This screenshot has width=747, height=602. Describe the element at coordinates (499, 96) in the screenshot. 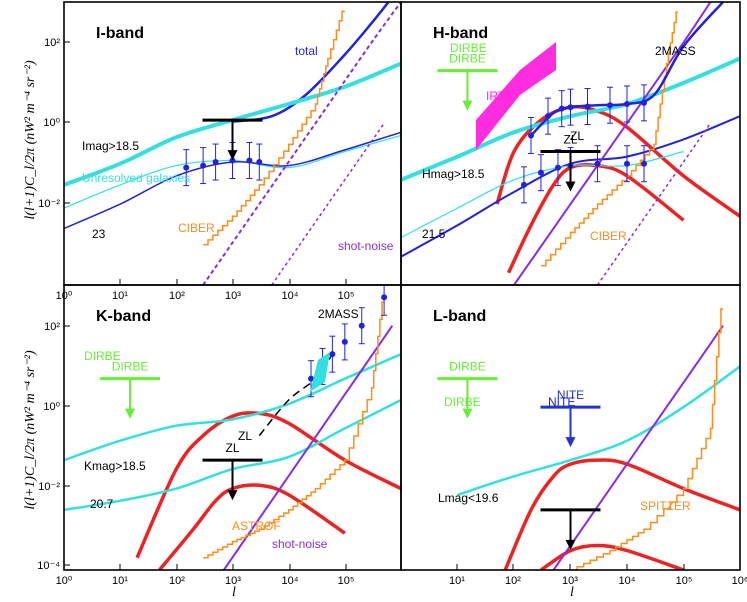

I see `annotation-irts: IRTS` at that location.